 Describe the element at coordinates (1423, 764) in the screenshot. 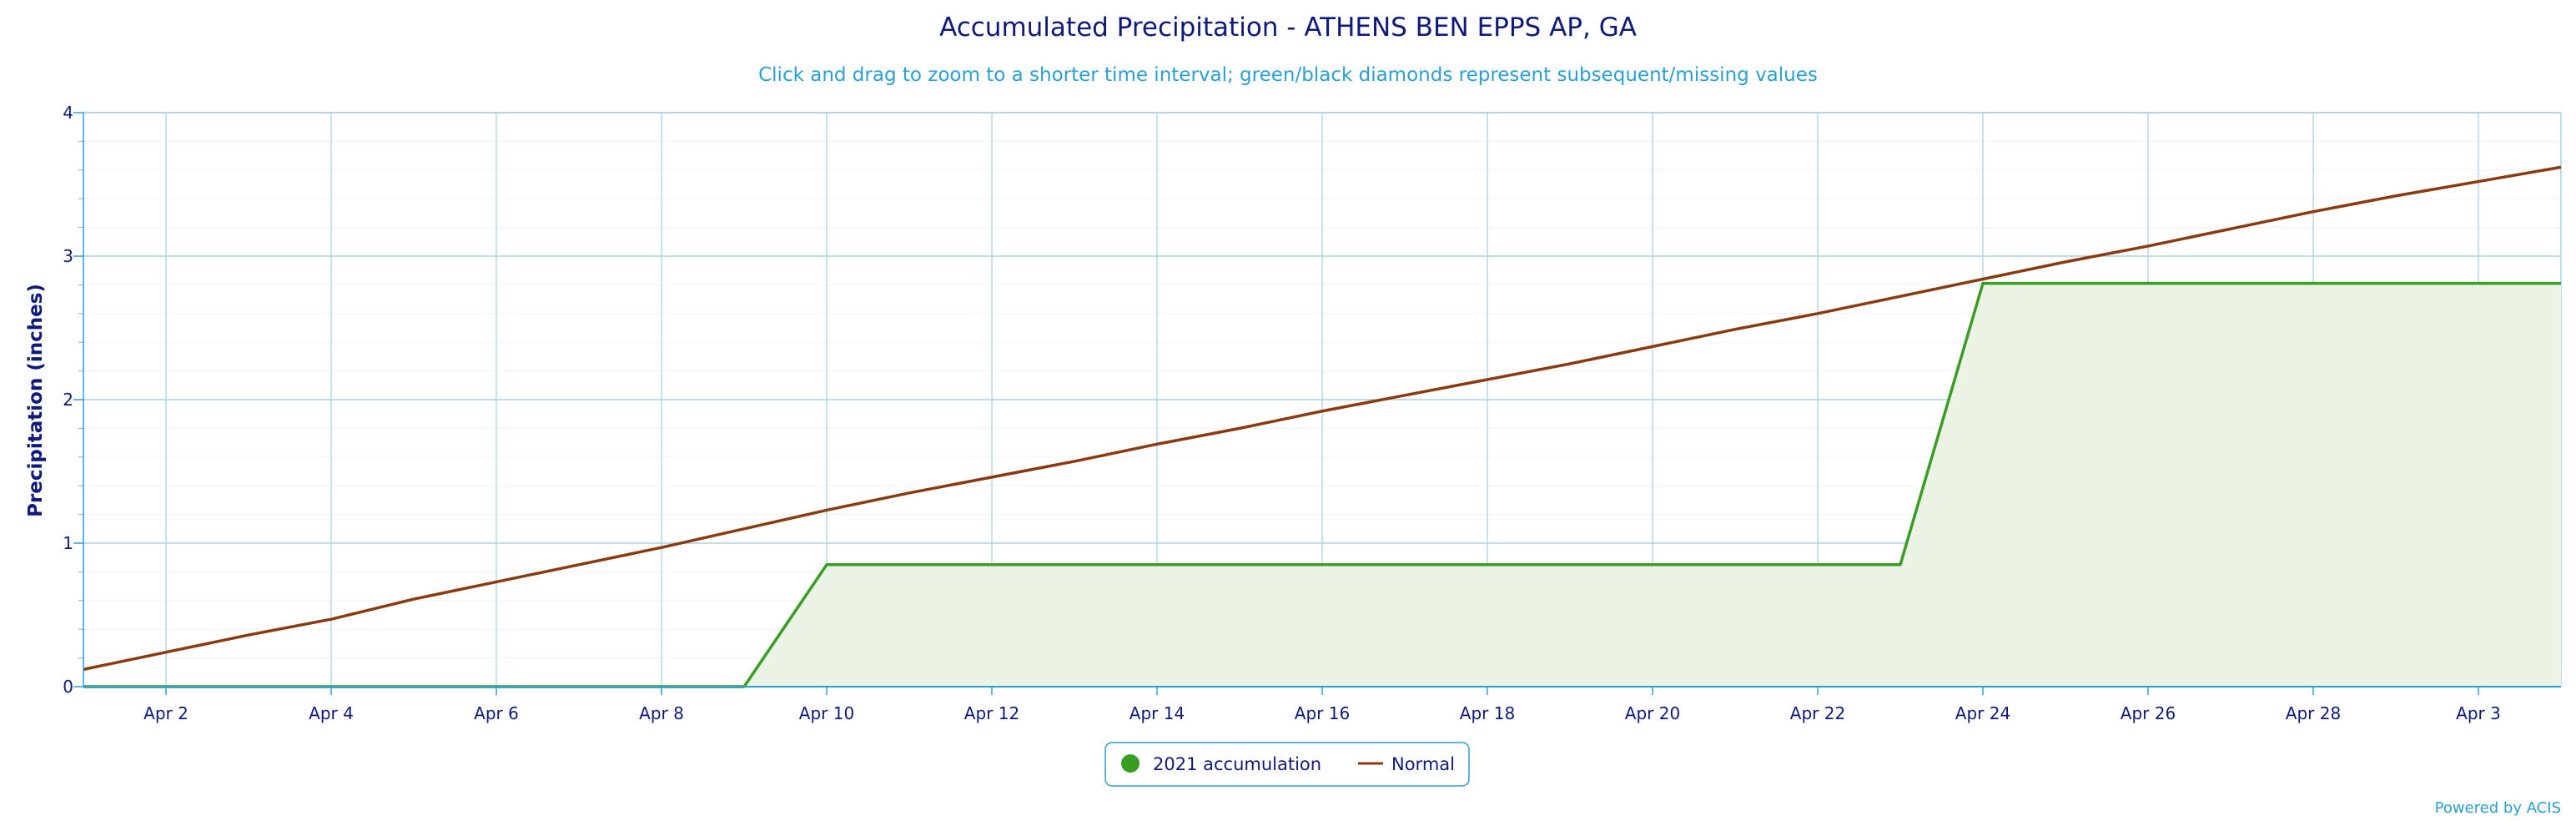

I see `legend-label-normal: Normal` at that location.